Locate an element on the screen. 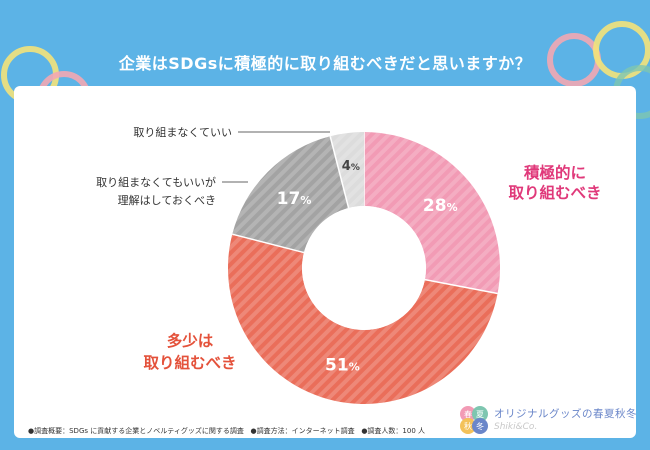 The image size is (650, 450). value-label-4: 4% is located at coordinates (351, 166).